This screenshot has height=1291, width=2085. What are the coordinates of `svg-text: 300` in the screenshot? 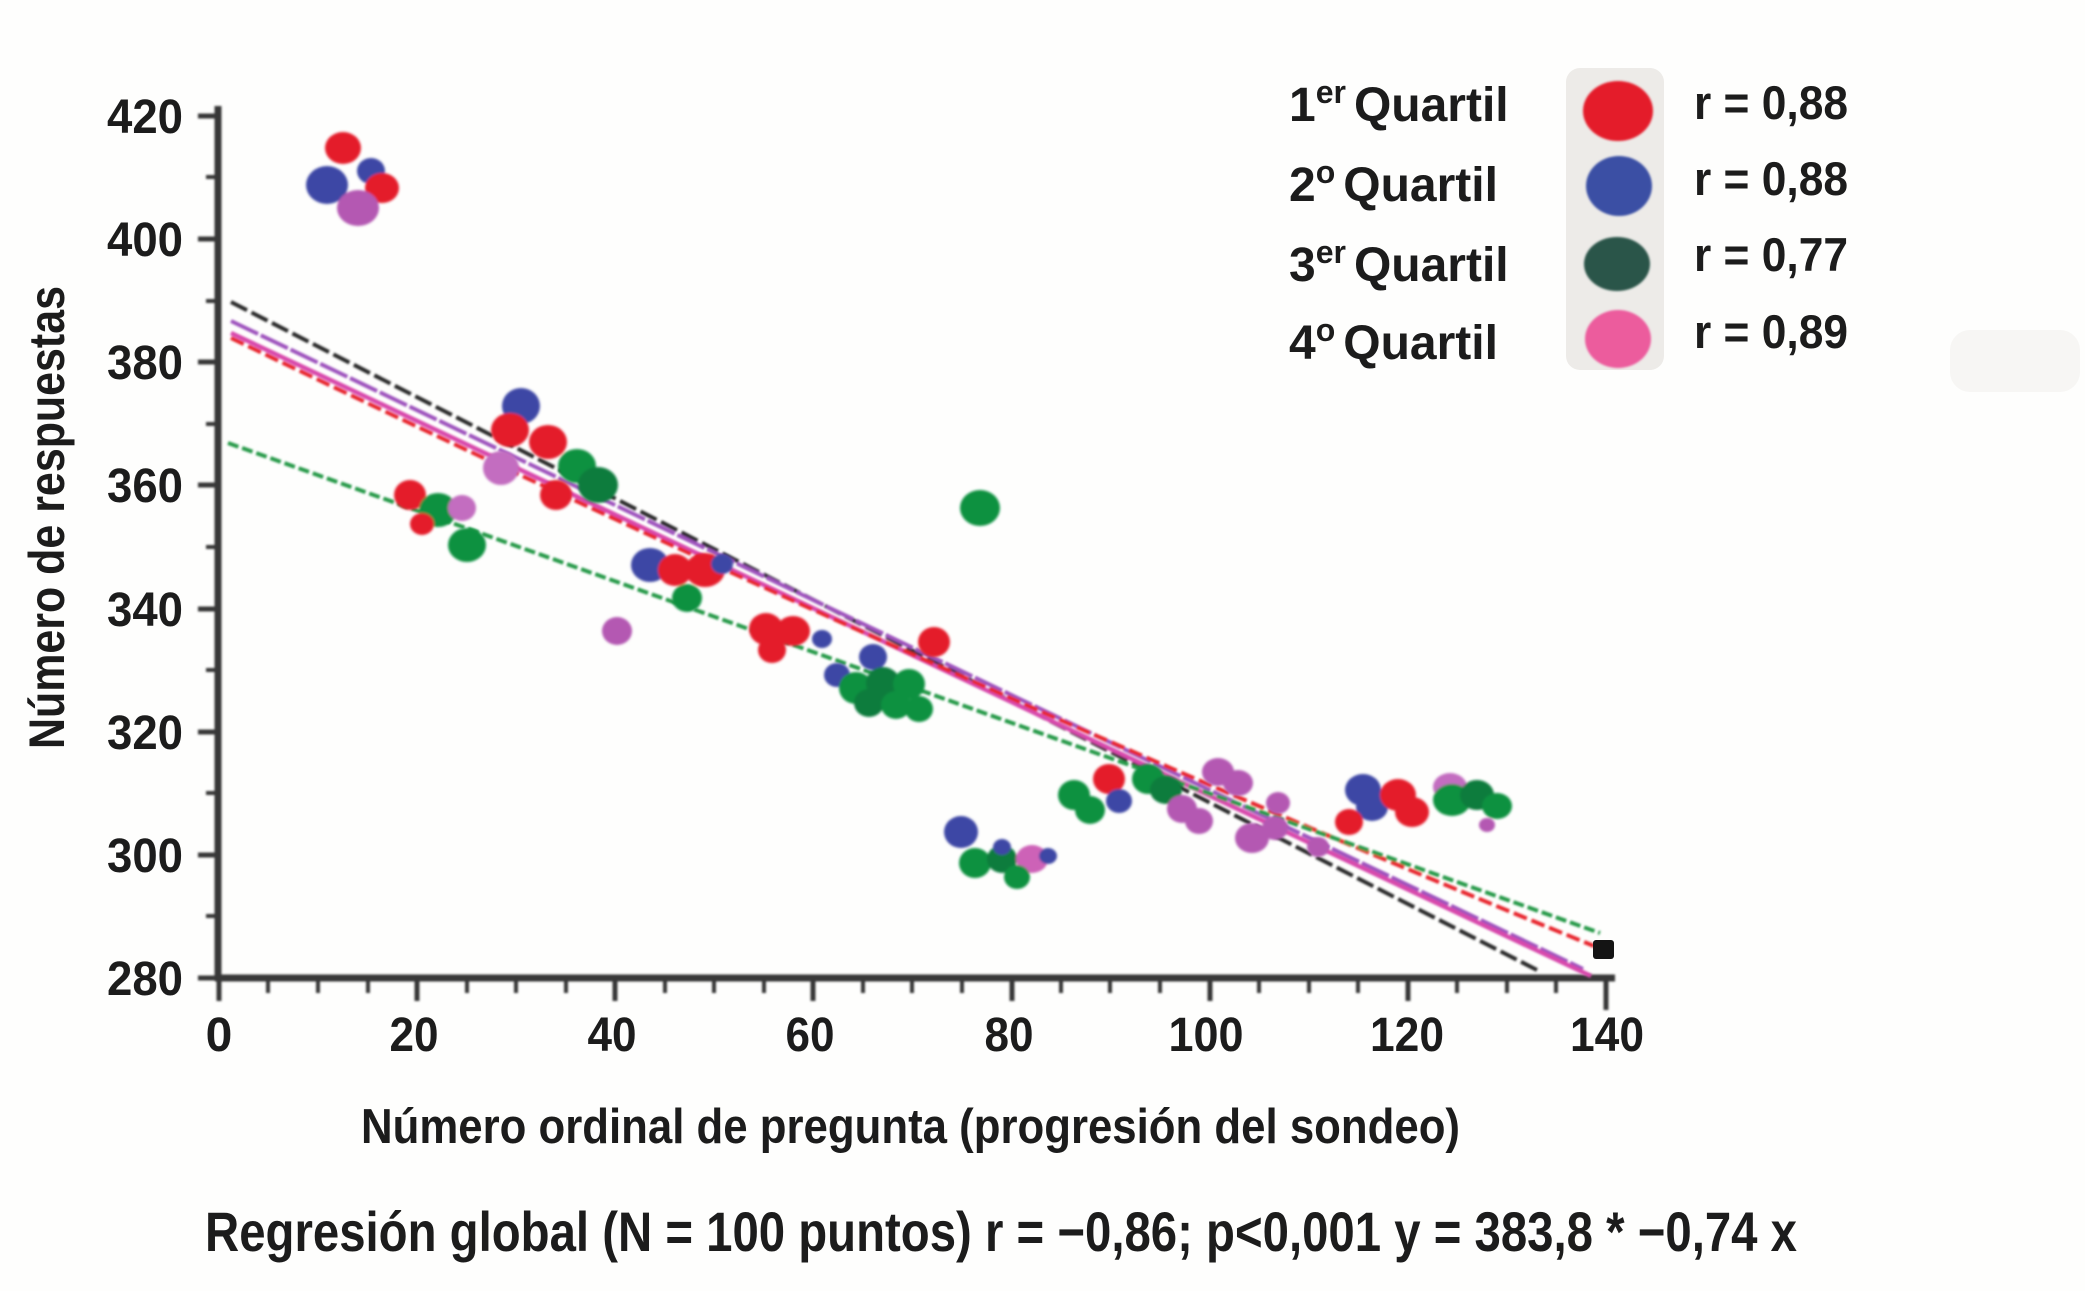 It's located at (145, 856).